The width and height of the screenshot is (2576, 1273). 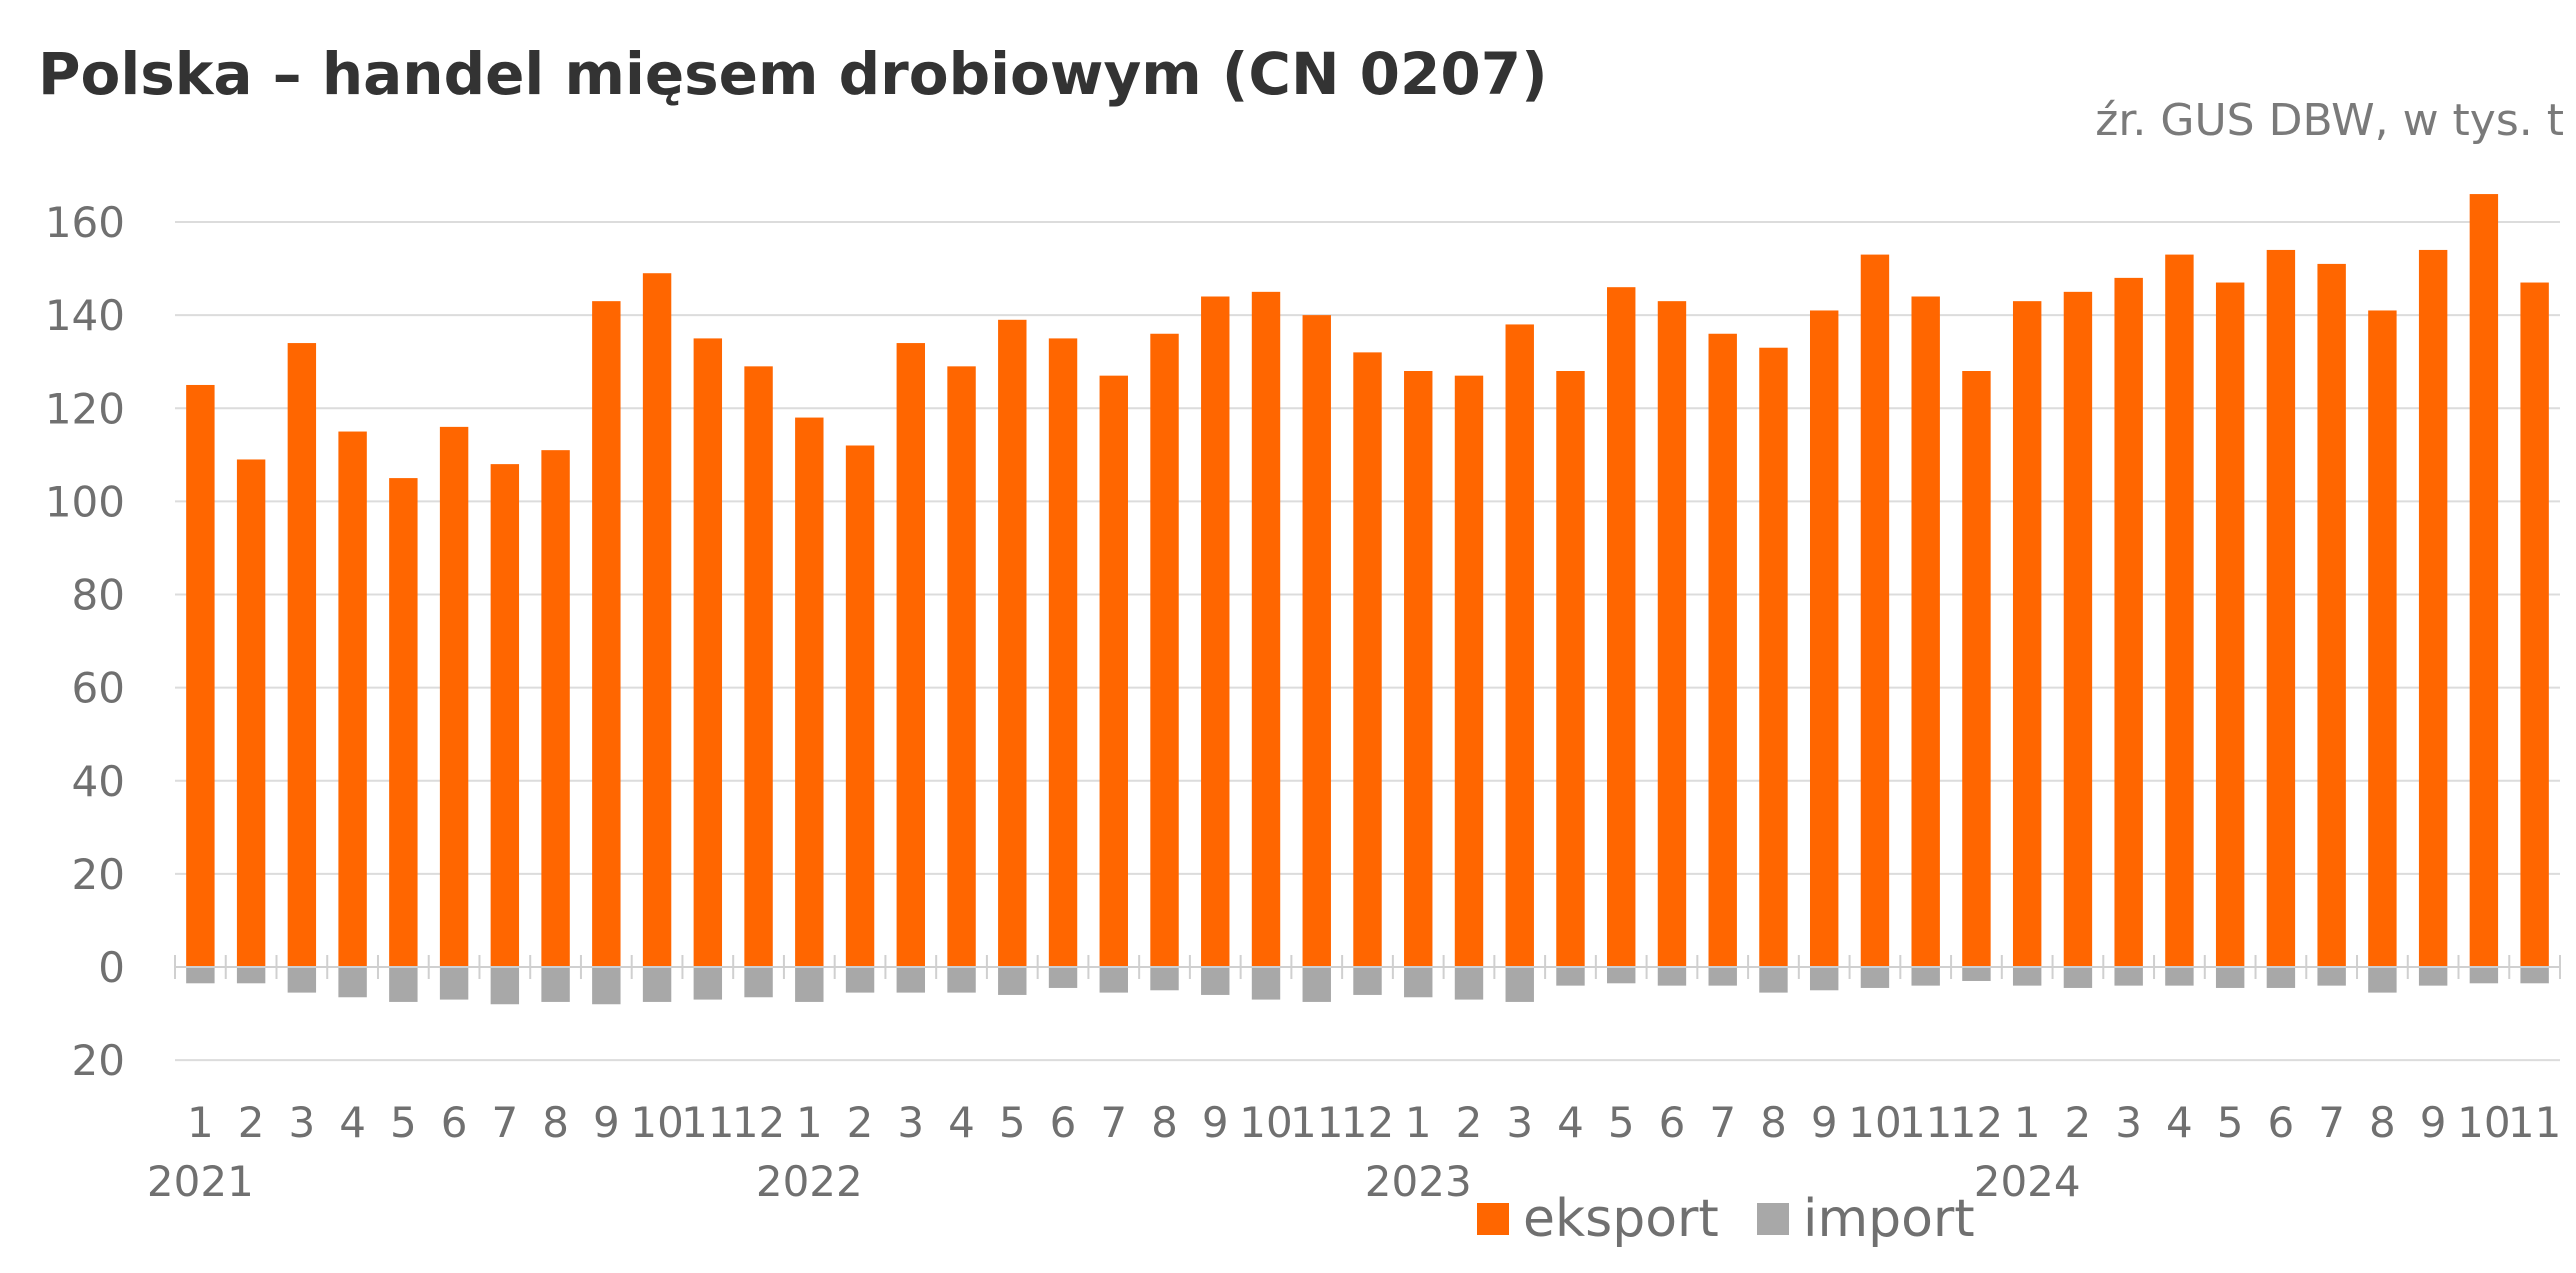 I want to click on y-tick-label: 0, so click(x=111, y=967).